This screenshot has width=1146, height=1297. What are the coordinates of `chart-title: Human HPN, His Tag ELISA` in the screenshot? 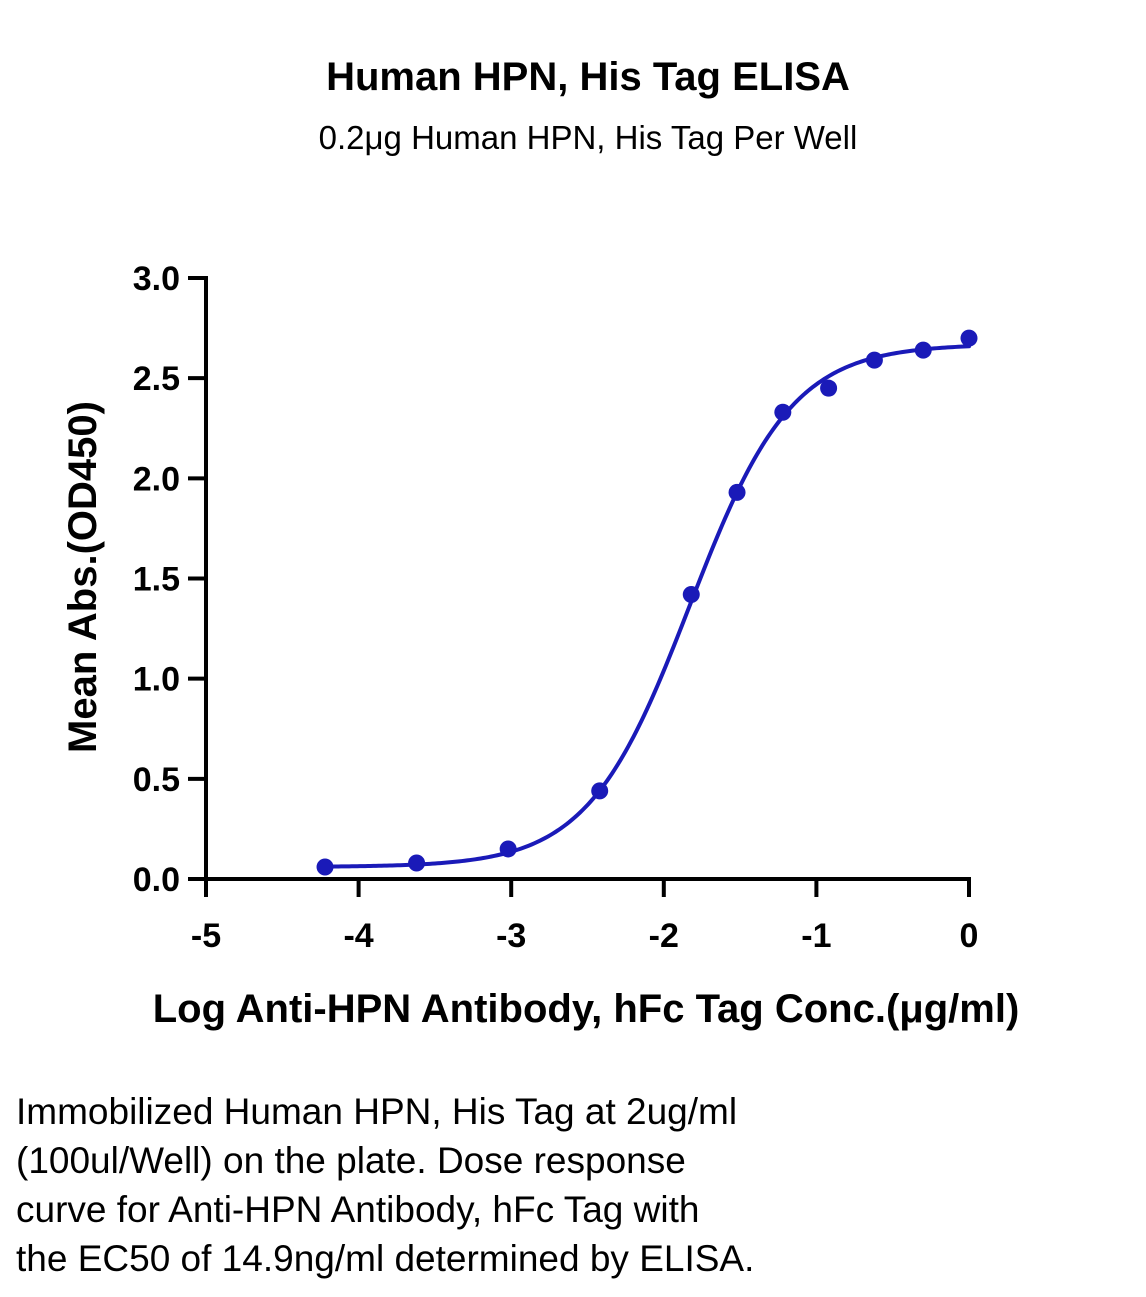 It's located at (588, 77).